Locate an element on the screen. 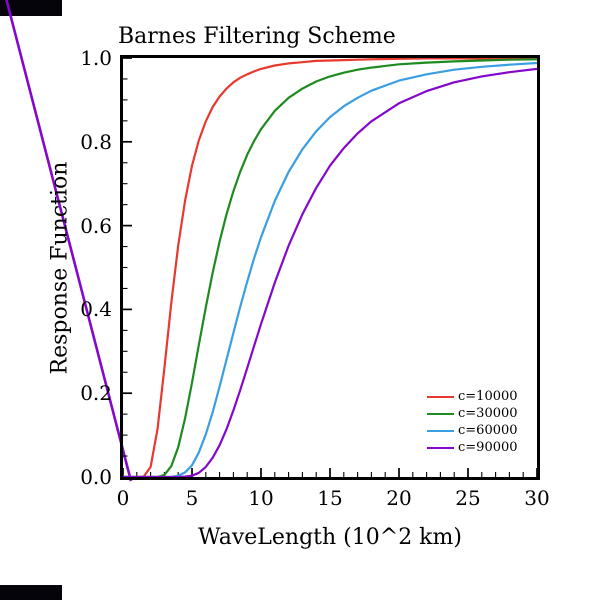 This screenshot has width=600, height=600. legend-label: c=10000 is located at coordinates (488, 396).